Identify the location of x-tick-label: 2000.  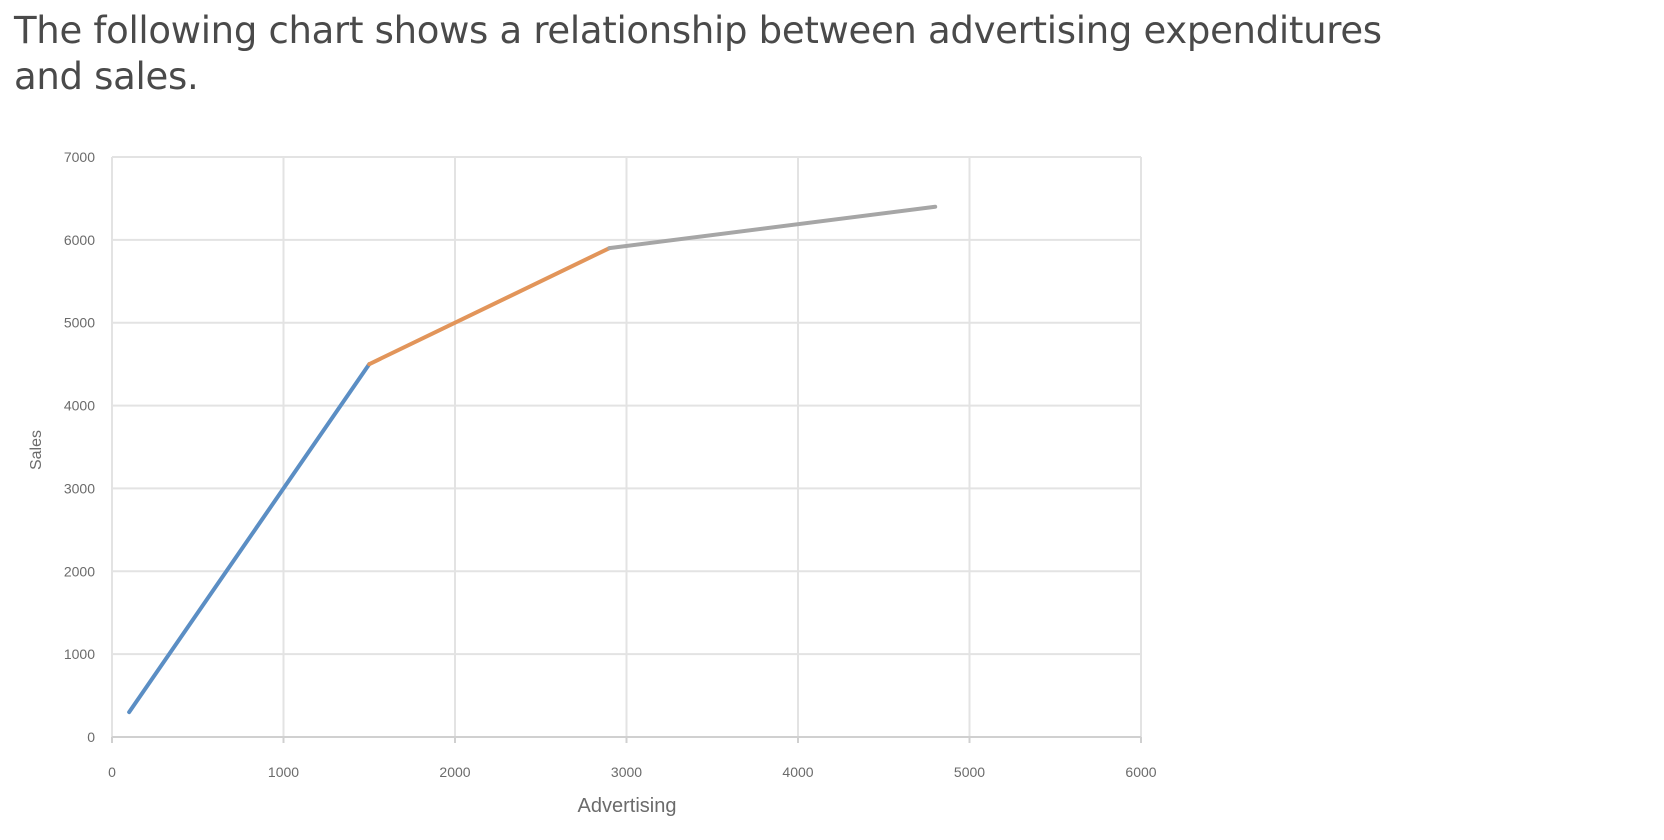
(454, 772).